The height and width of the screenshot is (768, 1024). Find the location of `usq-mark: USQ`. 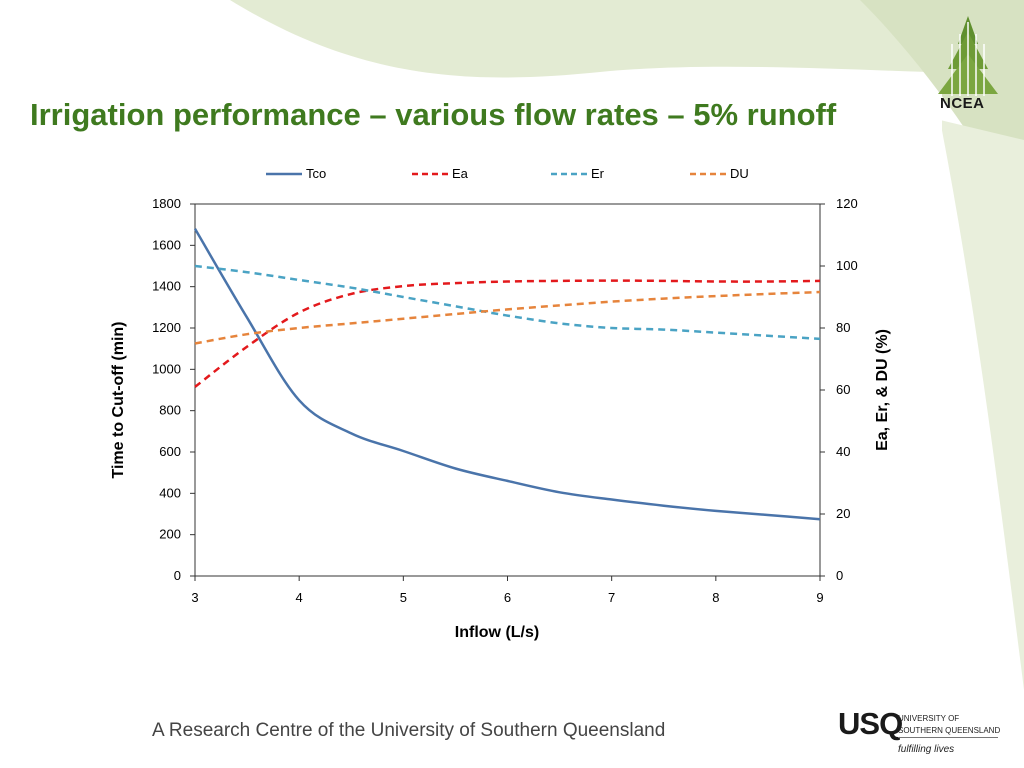

usq-mark: USQ is located at coordinates (870, 723).